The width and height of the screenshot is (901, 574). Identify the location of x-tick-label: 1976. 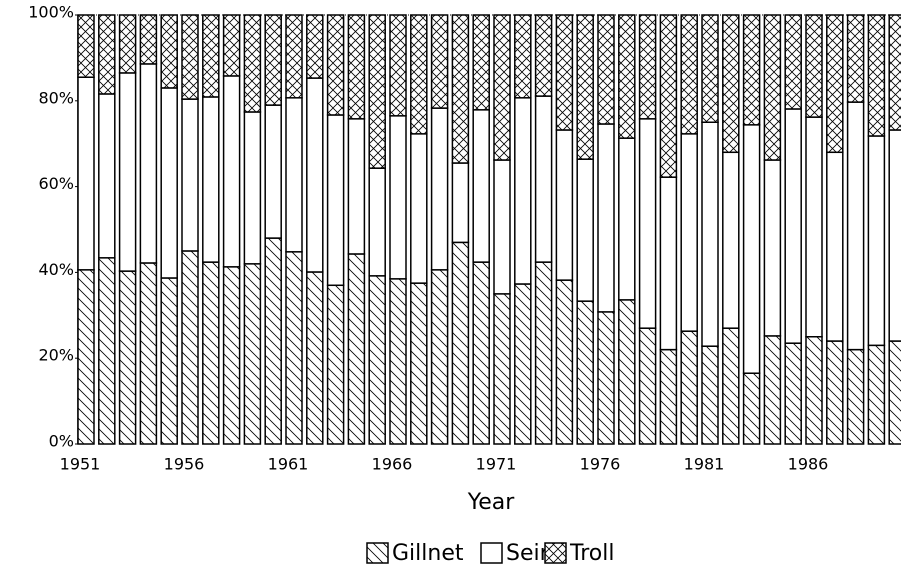
(600, 464).